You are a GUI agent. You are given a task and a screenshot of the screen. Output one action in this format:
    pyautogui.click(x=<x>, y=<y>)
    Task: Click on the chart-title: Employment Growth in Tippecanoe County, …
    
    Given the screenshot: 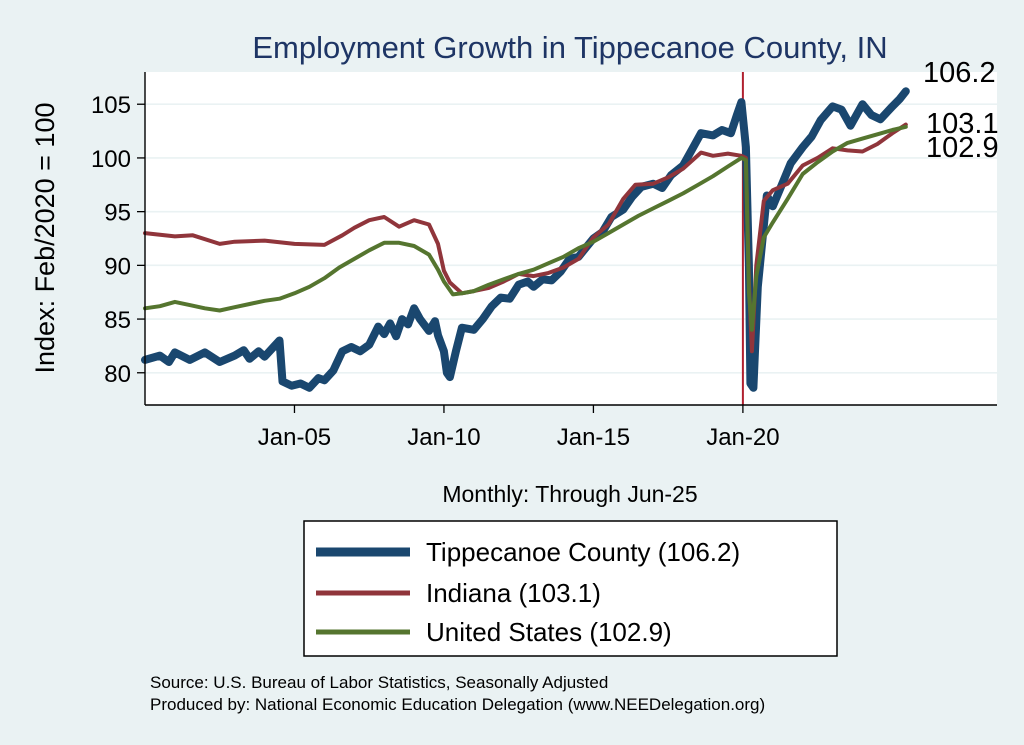 What is the action you would take?
    pyautogui.click(x=569, y=47)
    